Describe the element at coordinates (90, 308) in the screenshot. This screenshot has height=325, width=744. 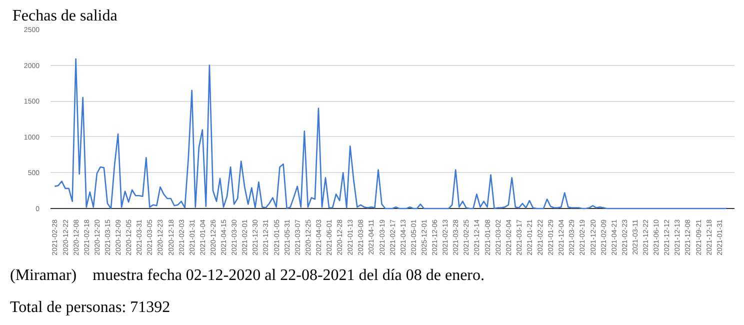
I see `text: Total de personas: 71392` at that location.